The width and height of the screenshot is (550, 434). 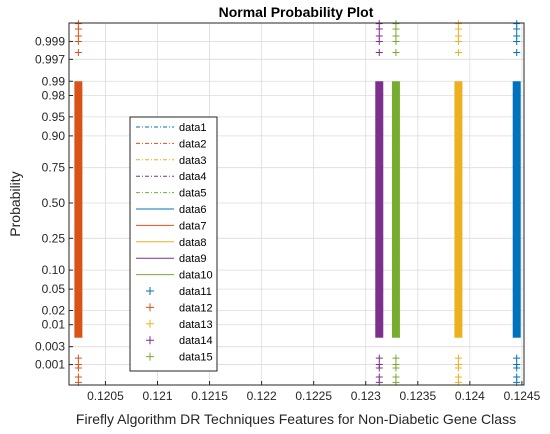 I want to click on x-tick-label: 0.122, so click(x=262, y=396).